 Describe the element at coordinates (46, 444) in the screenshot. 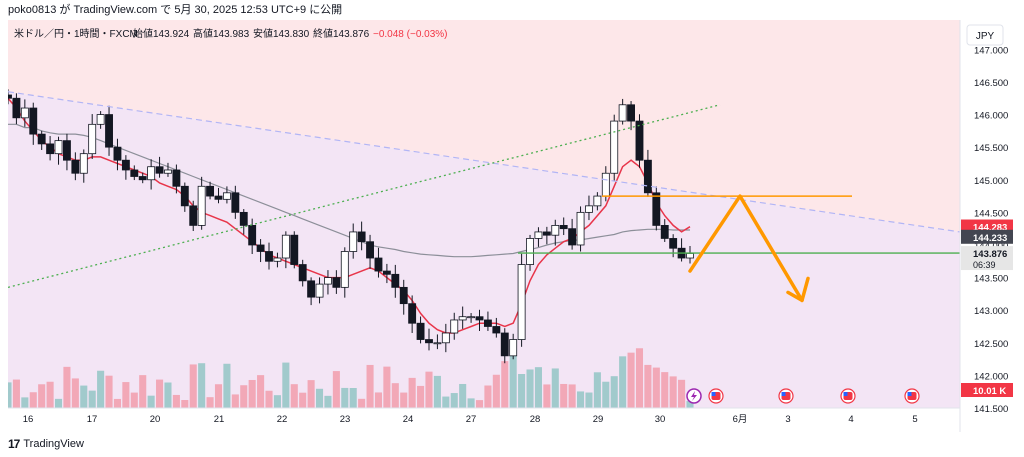

I see `tradingview-logo: 17 TradingView` at that location.